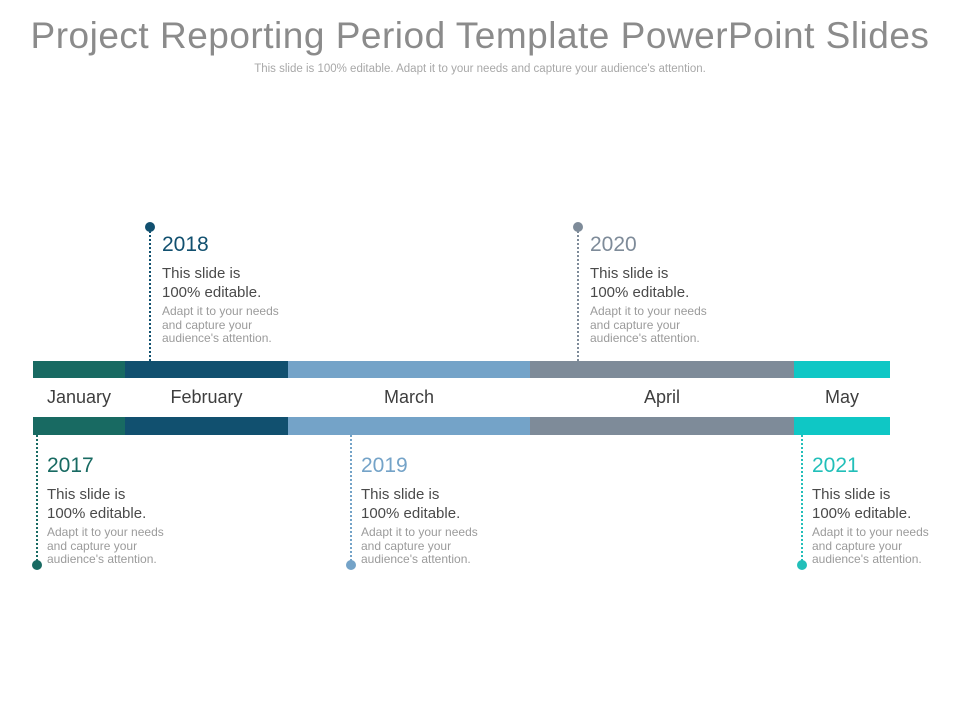  I want to click on milestone-stem-2021, so click(802, 498).